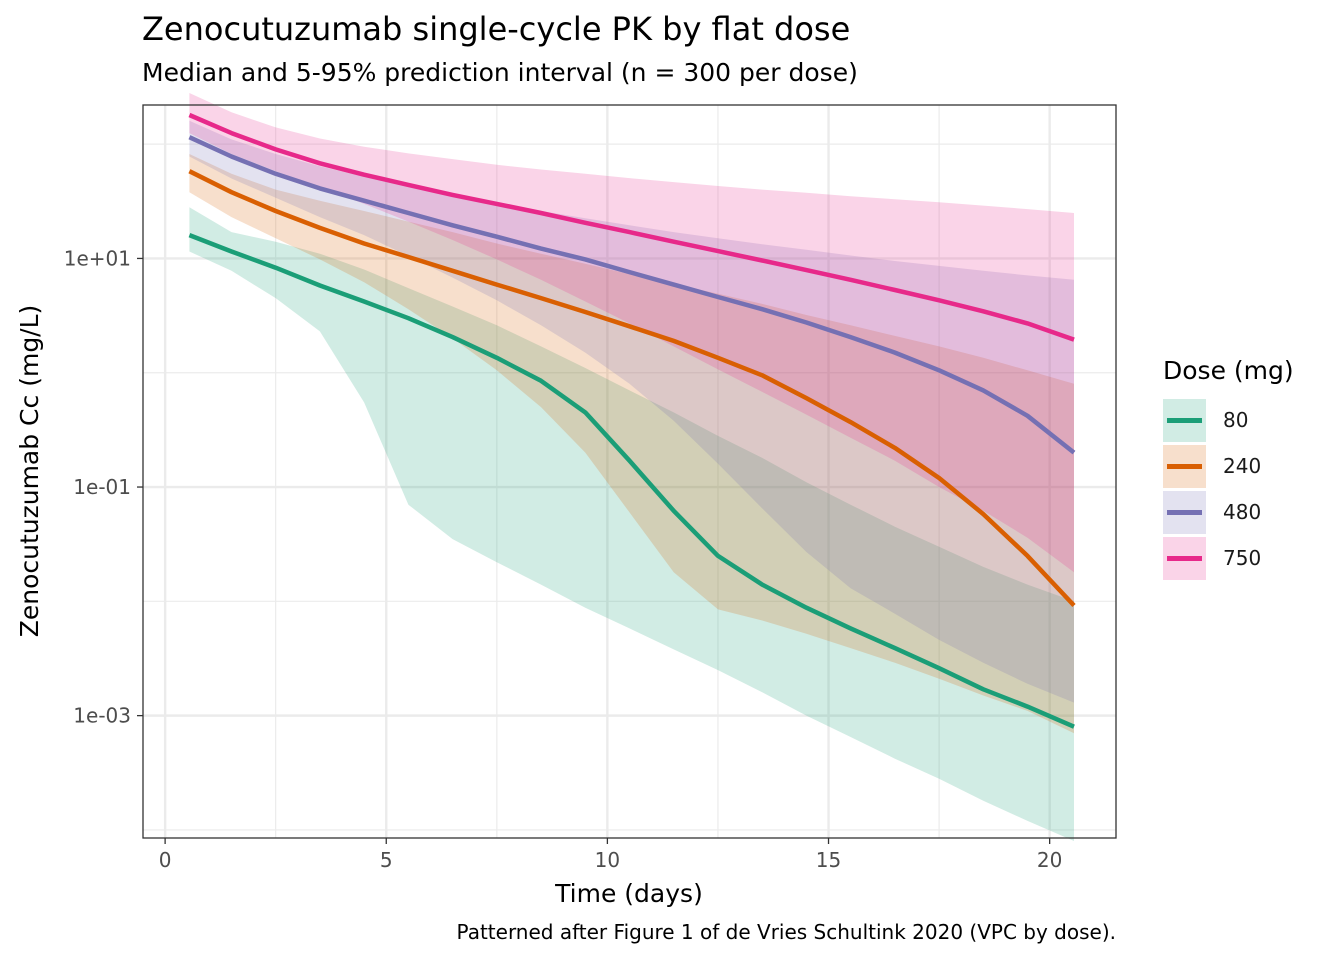  Describe the element at coordinates (386, 860) in the screenshot. I see `x-tick-label: 5` at that location.